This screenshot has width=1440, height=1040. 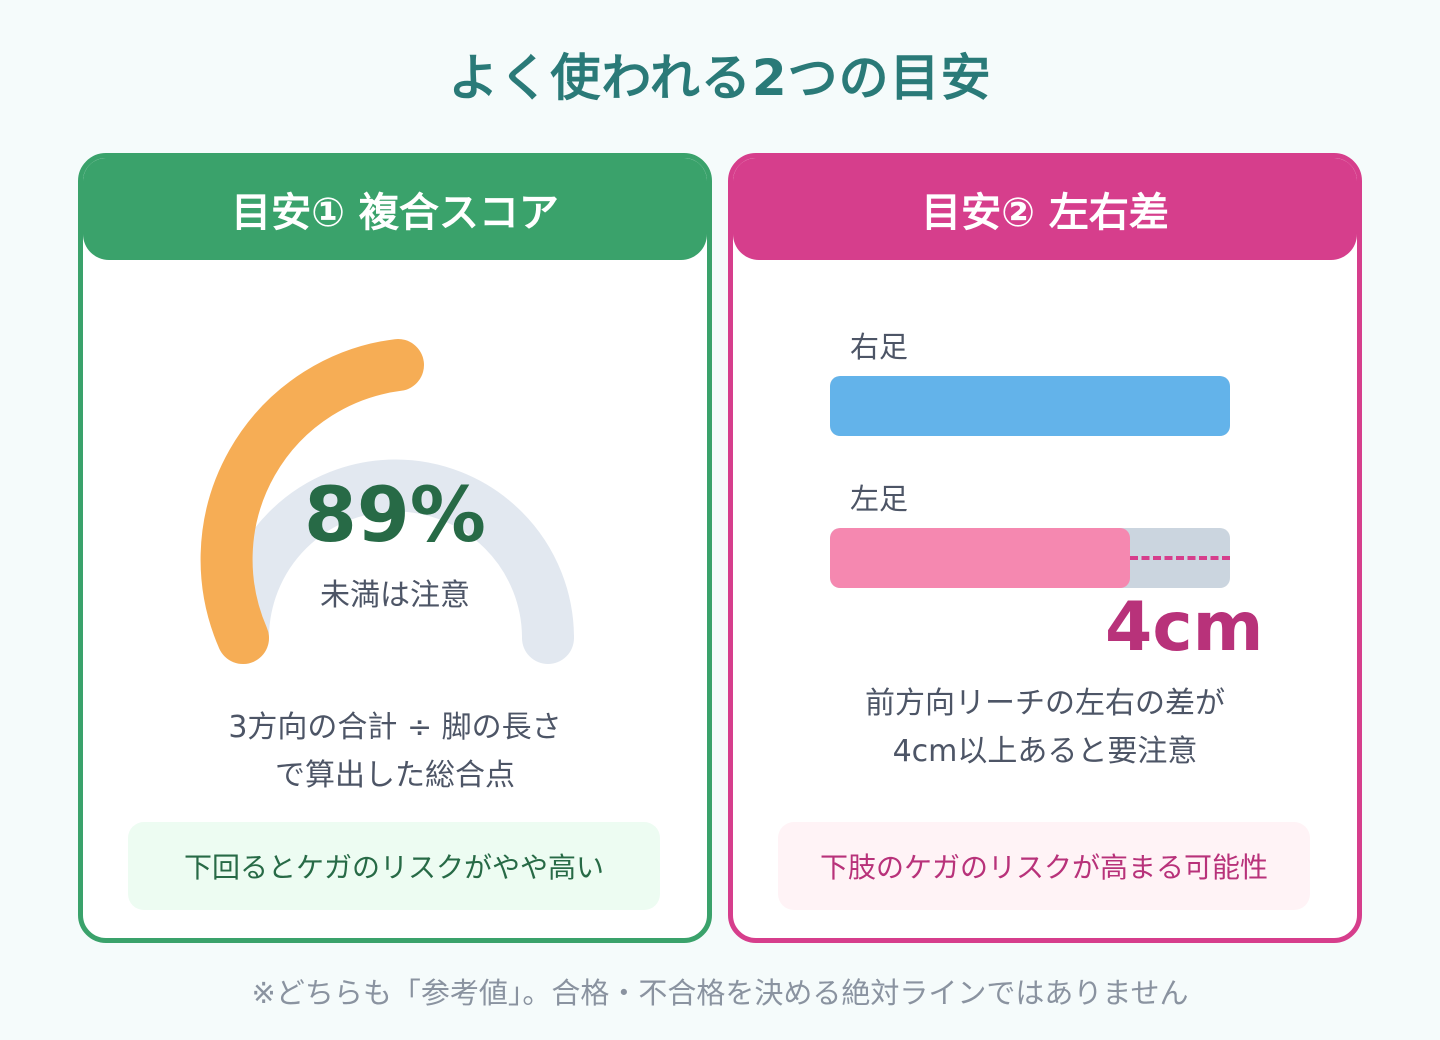 I want to click on asymmetry-note: 下肢のケガのリスクが高まる可能性, so click(x=1044, y=866).